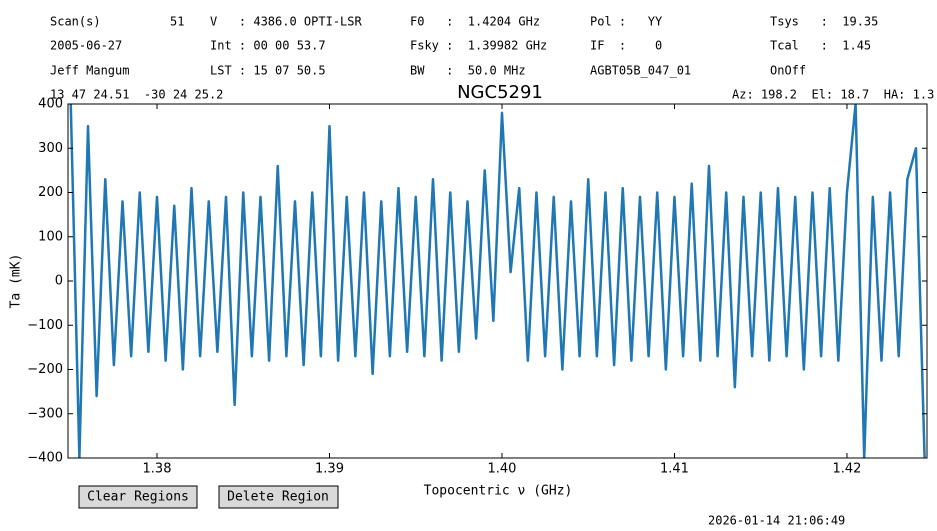  What do you see at coordinates (640, 71) in the screenshot?
I see `header-field: AGBT05B_047_01` at bounding box center [640, 71].